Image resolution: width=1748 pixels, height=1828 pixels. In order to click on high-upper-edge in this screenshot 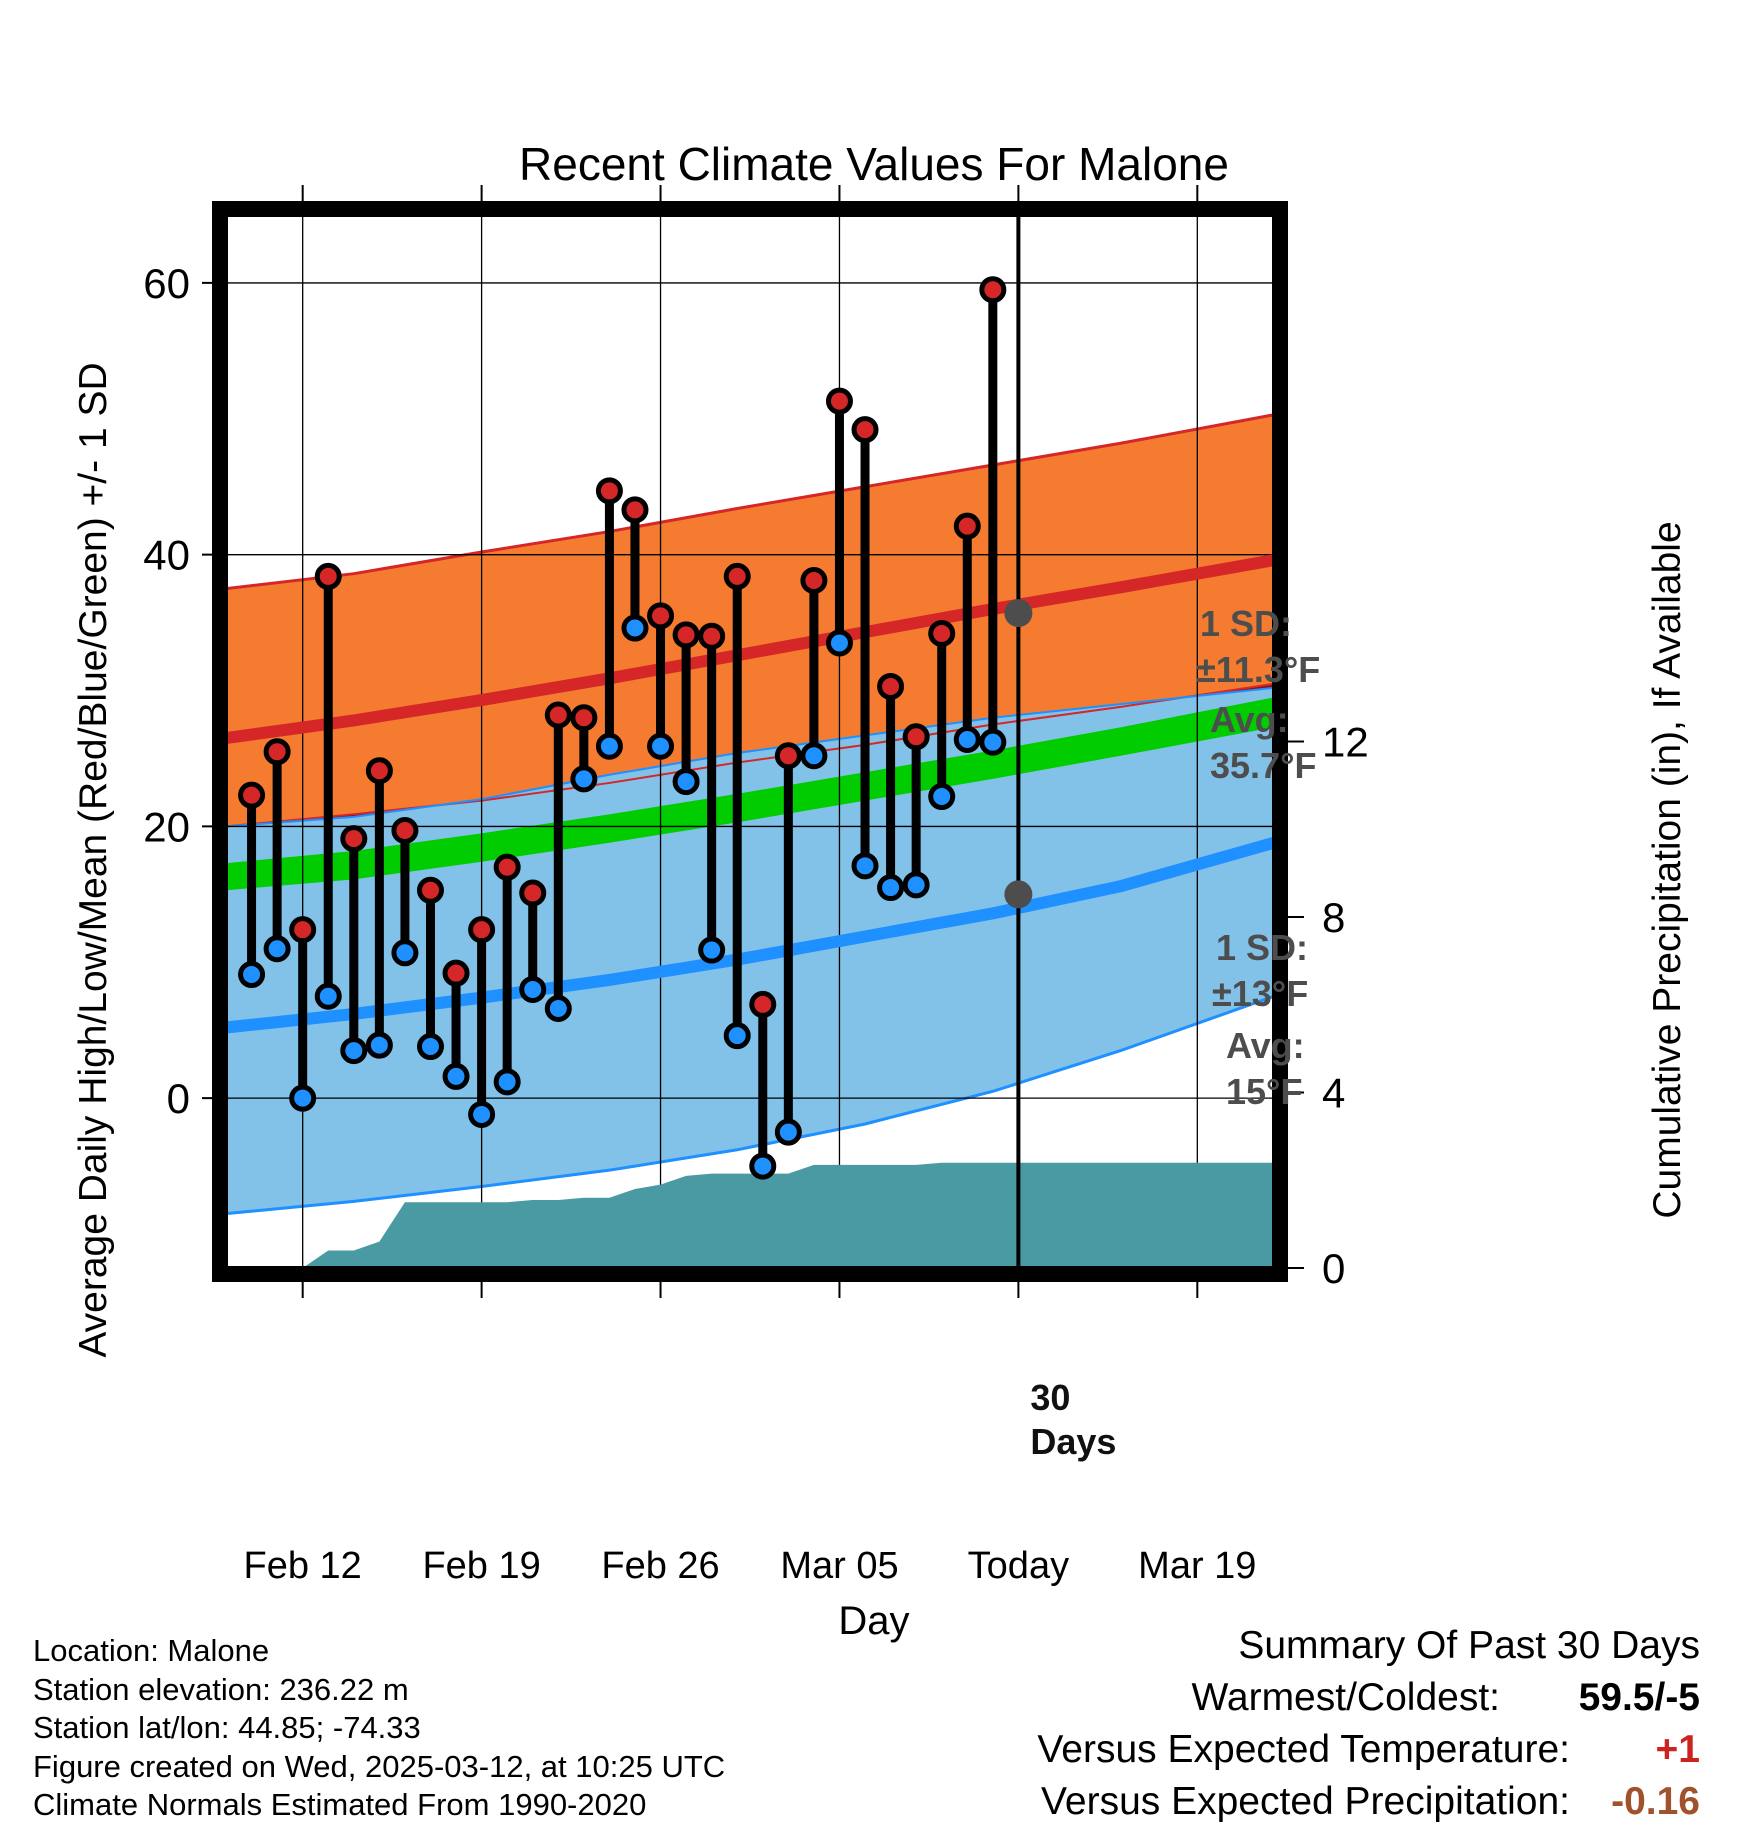, I will do `click(750, 502)`.